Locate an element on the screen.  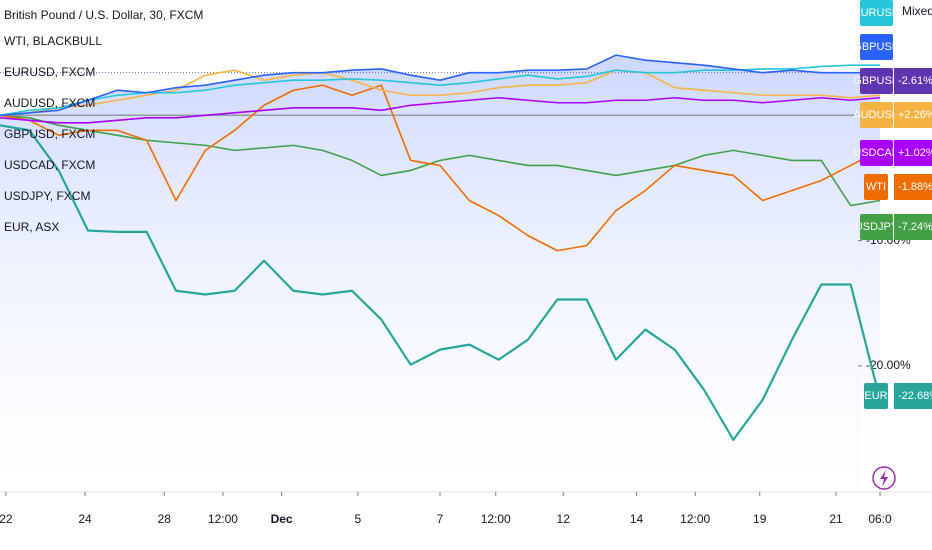
legend-entry: EUR, ASX is located at coordinates (31, 227).